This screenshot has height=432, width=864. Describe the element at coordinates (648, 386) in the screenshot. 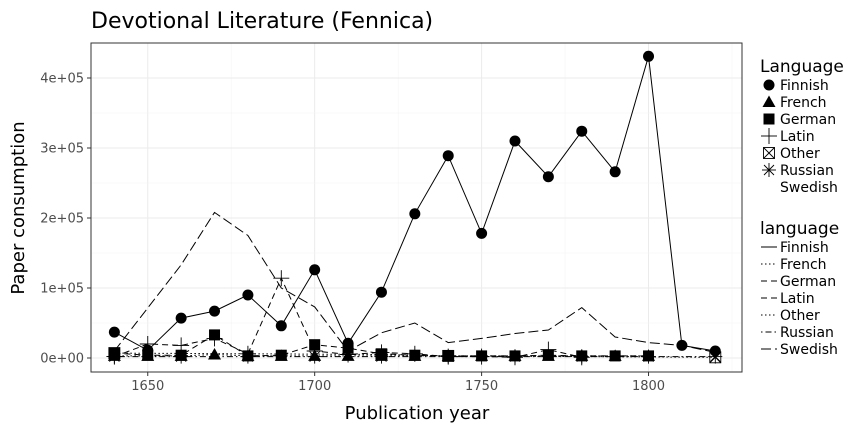

I see `x-tick-label-1800: 1800` at that location.